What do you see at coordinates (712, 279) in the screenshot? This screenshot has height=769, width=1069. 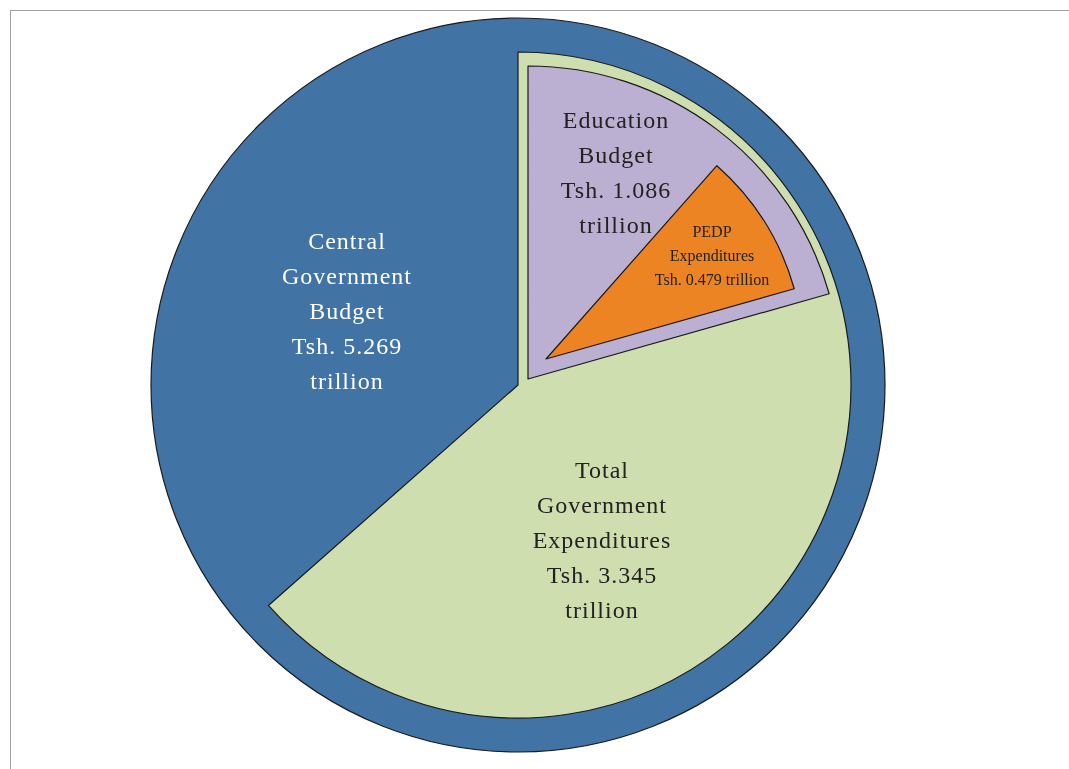 I see `data-label: Tsh. 0.479 trillion` at bounding box center [712, 279].